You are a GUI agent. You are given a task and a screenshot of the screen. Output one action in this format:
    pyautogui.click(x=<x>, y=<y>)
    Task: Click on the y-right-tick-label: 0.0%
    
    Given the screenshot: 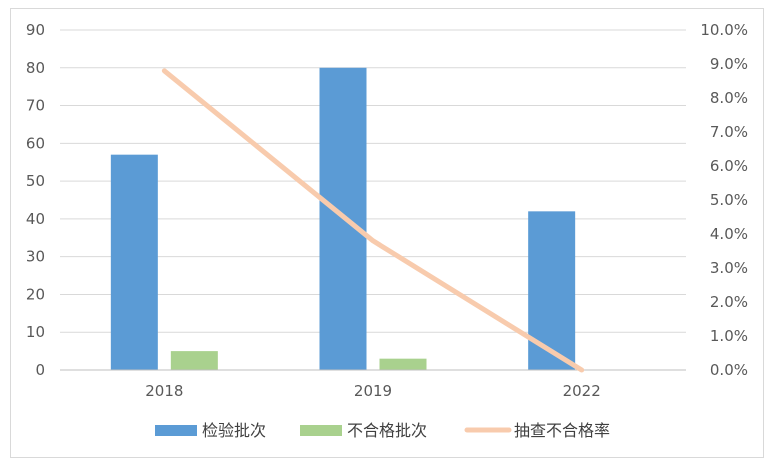 What is the action you would take?
    pyautogui.click(x=729, y=370)
    